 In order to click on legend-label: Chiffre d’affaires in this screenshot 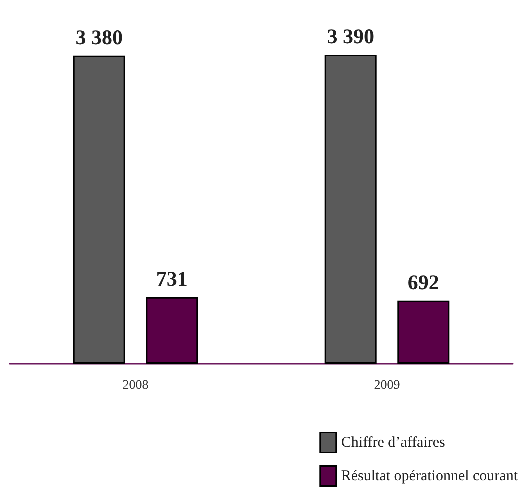, I will do `click(393, 442)`.